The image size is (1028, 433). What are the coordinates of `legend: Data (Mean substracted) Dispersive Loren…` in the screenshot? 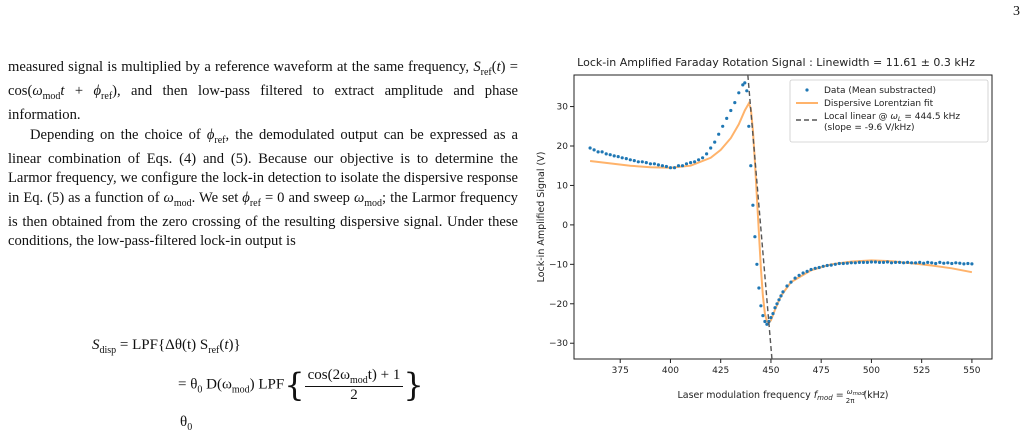 It's located at (889, 111).